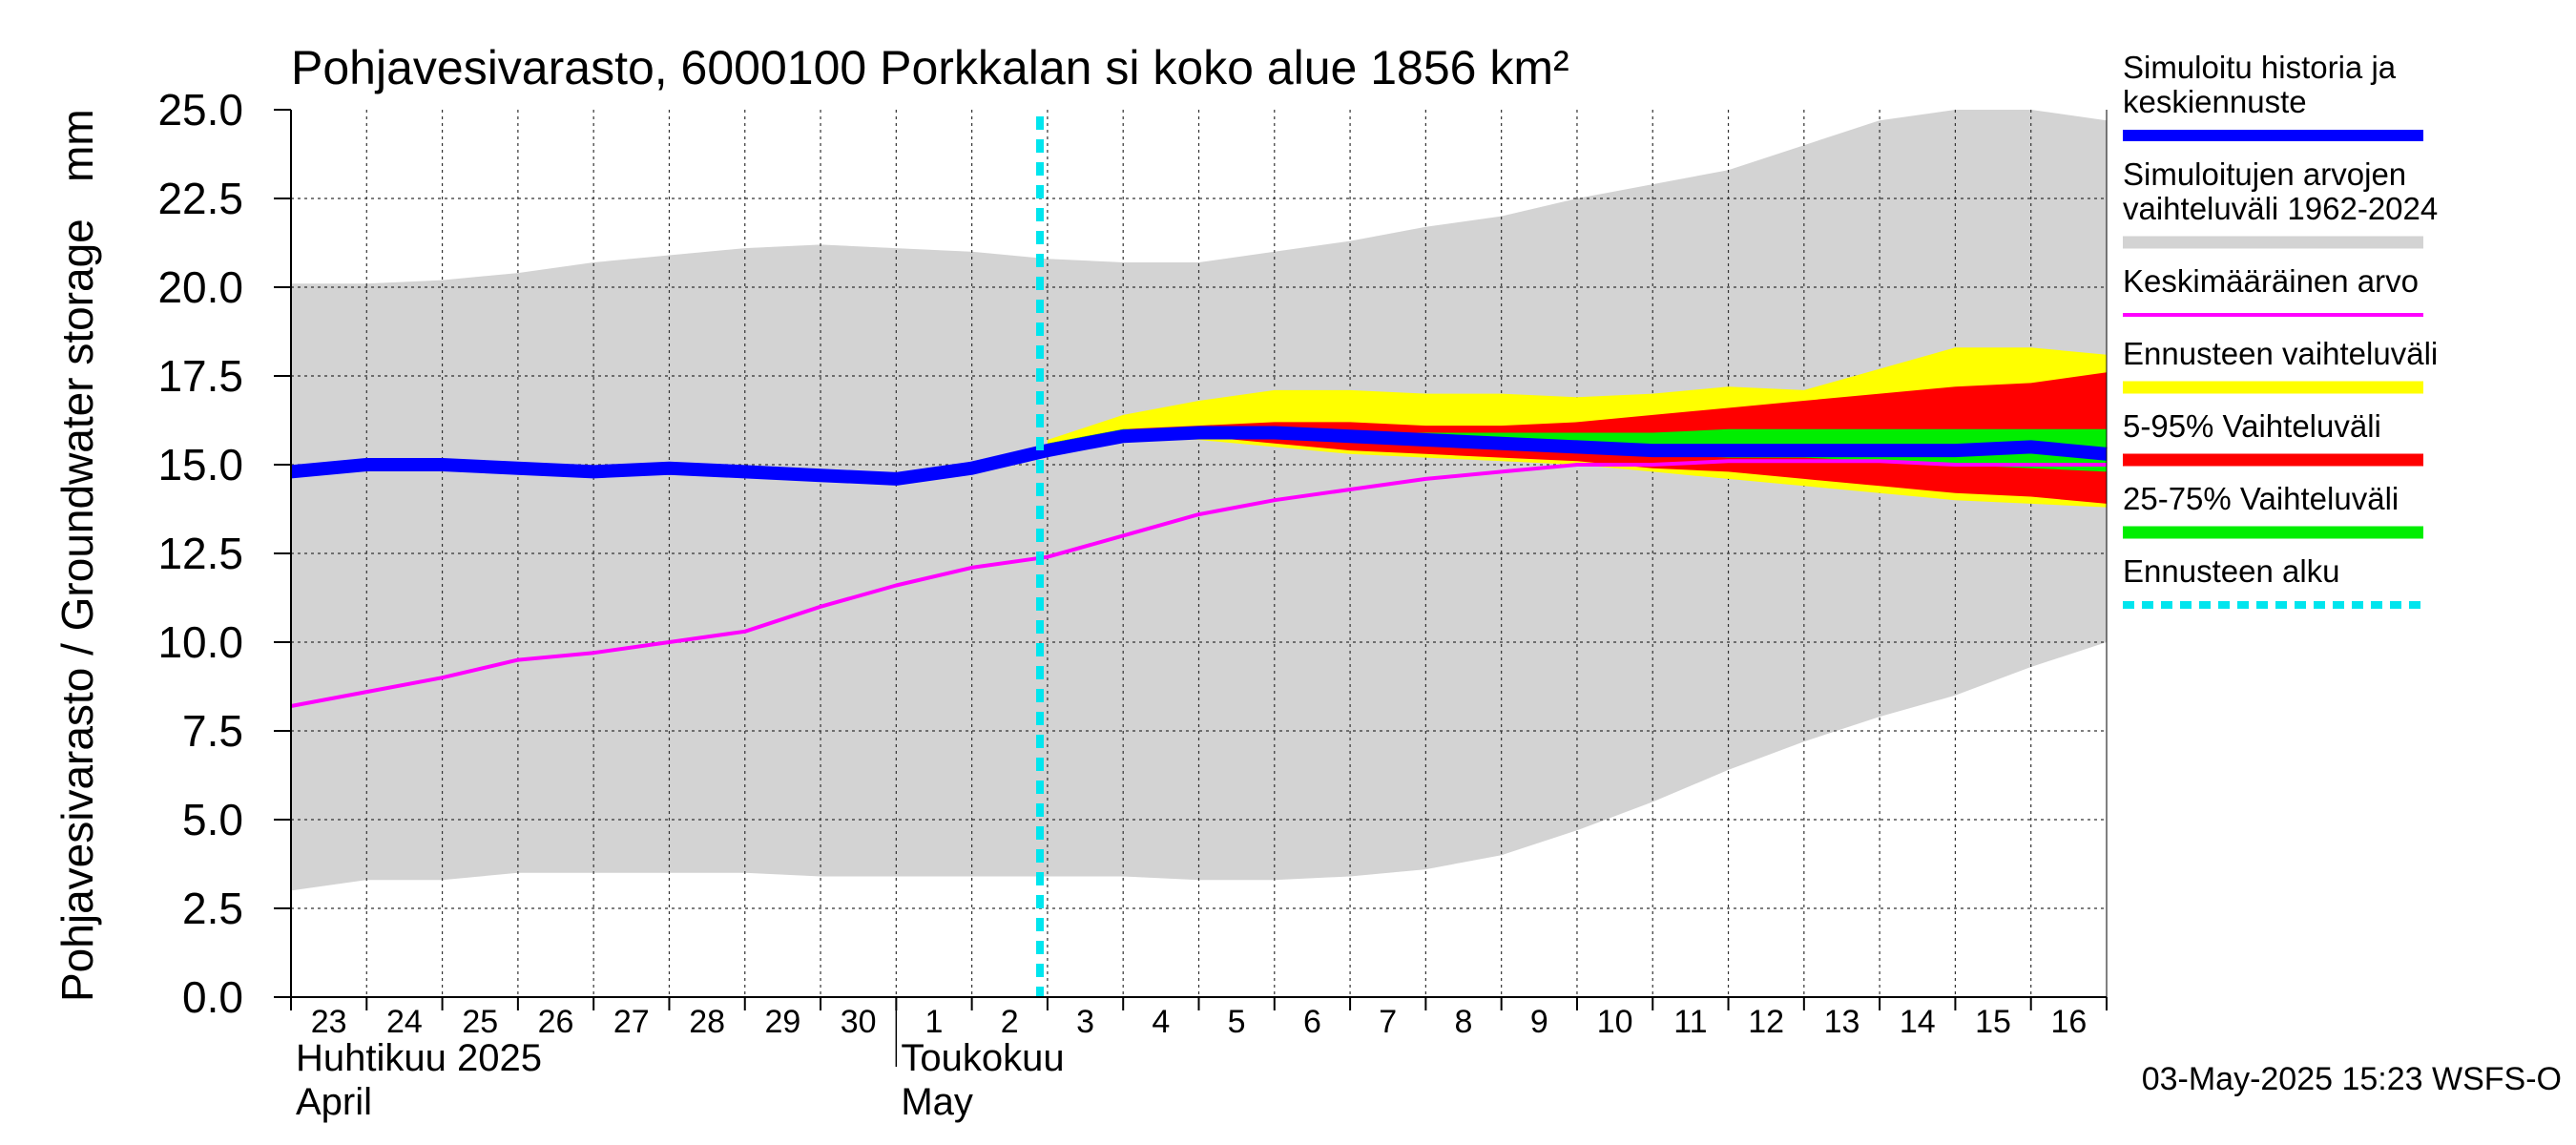 The width and height of the screenshot is (2576, 1145). Describe the element at coordinates (2261, 499) in the screenshot. I see `legend-label: 25-75% Vaihteluväli` at that location.